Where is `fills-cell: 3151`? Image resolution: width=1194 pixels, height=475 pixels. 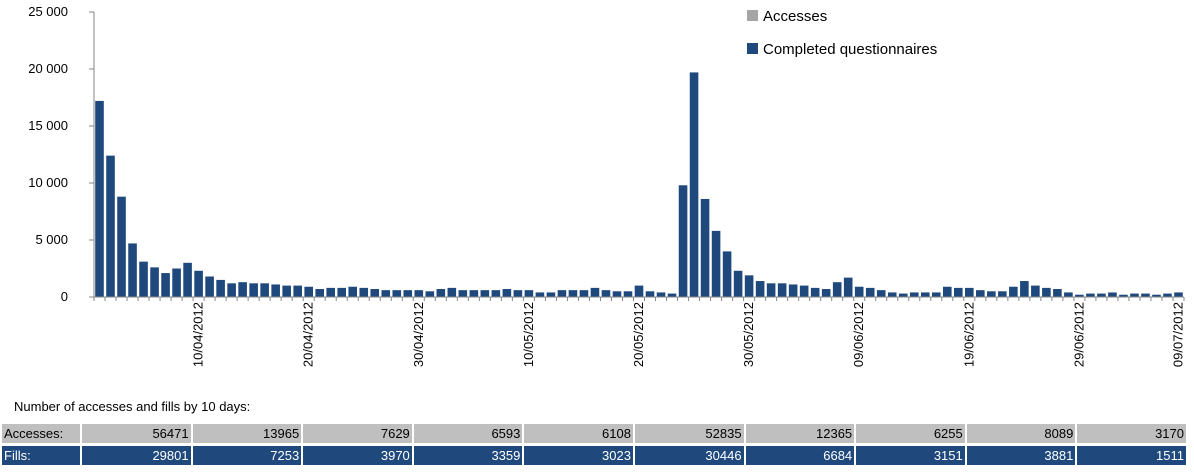
fills-cell: 3151 is located at coordinates (910, 455).